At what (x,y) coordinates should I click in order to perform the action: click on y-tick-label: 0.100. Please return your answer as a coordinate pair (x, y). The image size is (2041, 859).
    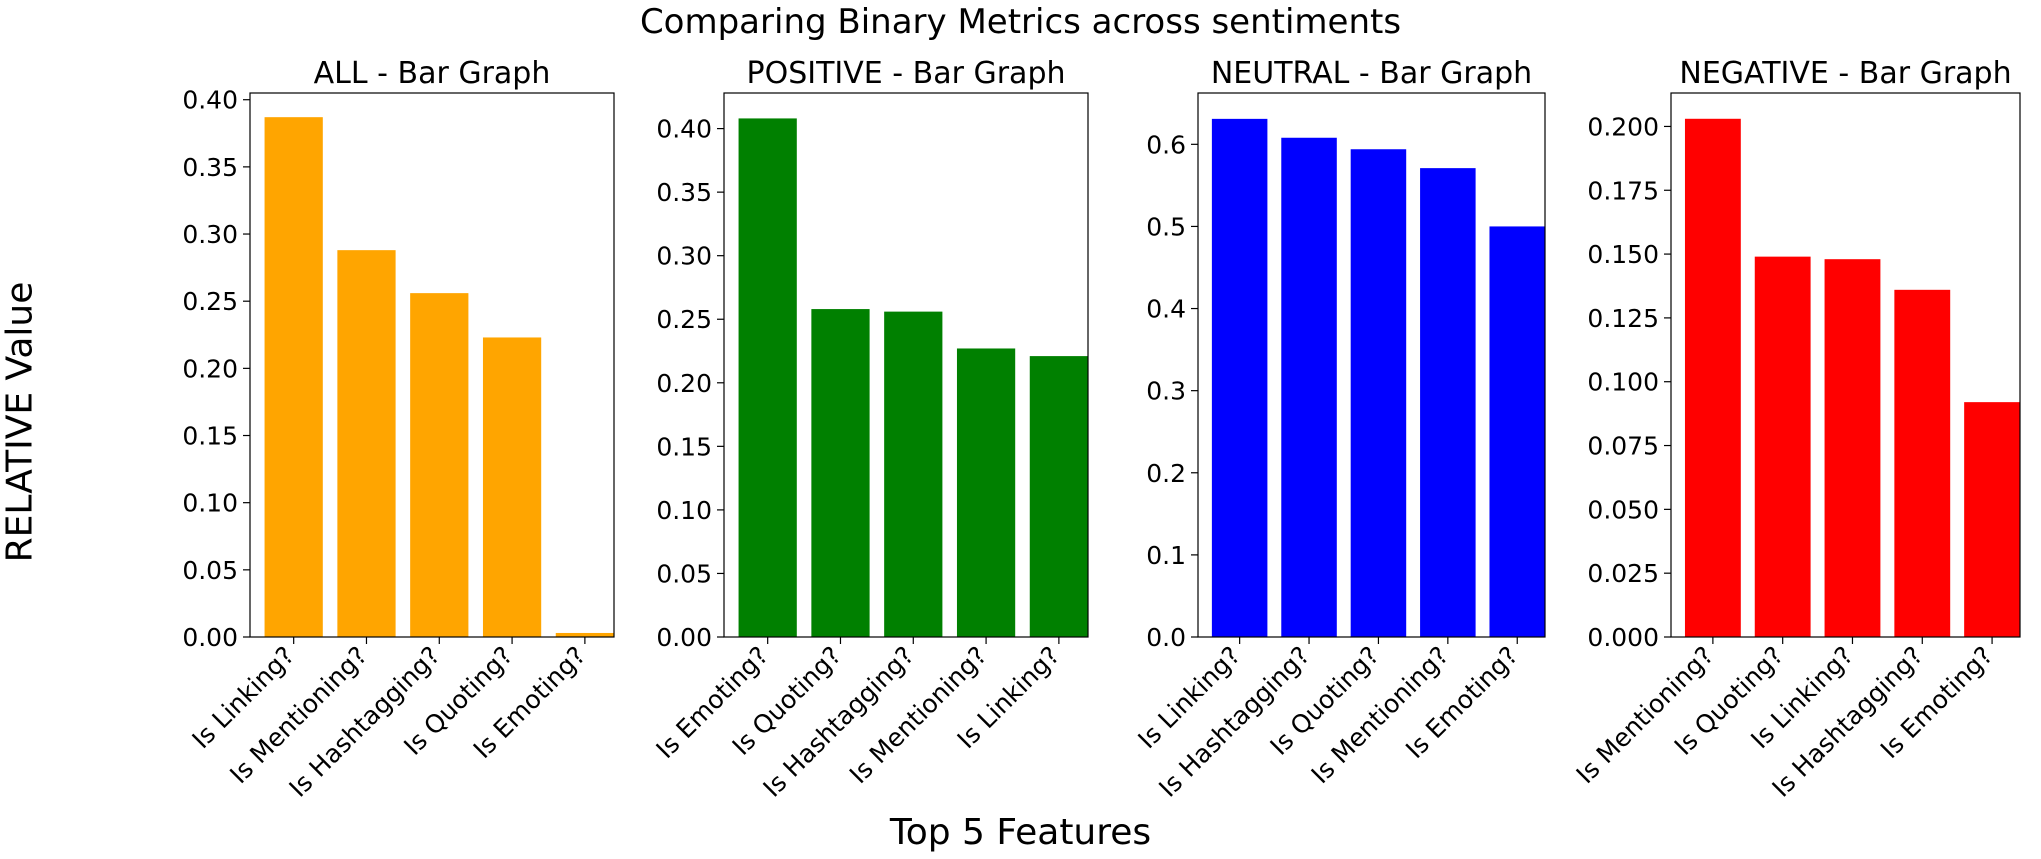
    Looking at the image, I should click on (1623, 382).